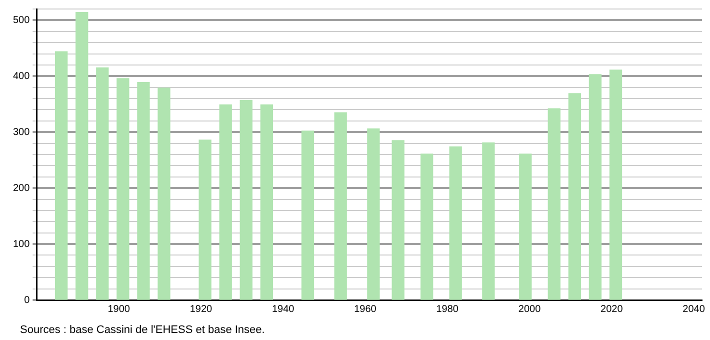 Image resolution: width=710 pixels, height=340 pixels. Describe the element at coordinates (365, 309) in the screenshot. I see `x-tick-label: 1960` at that location.